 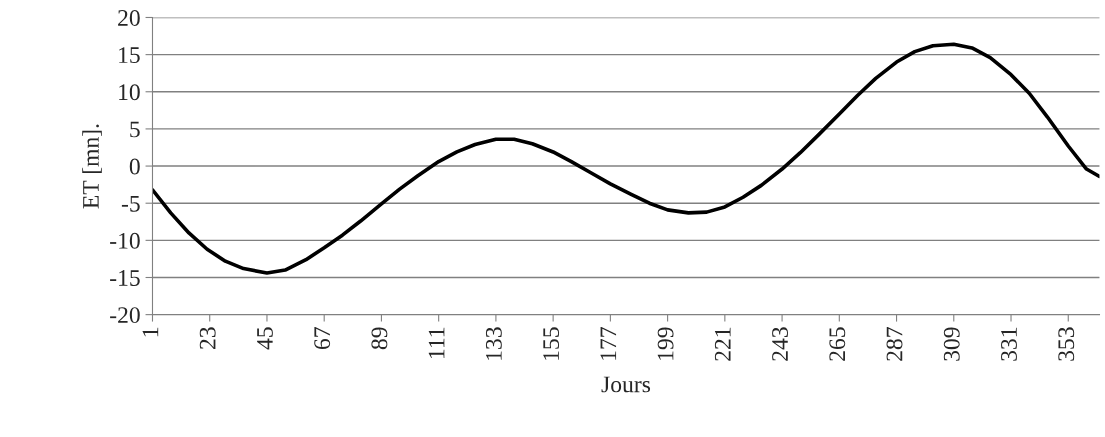 What do you see at coordinates (379, 338) in the screenshot?
I see `x-tick-label: 89` at bounding box center [379, 338].